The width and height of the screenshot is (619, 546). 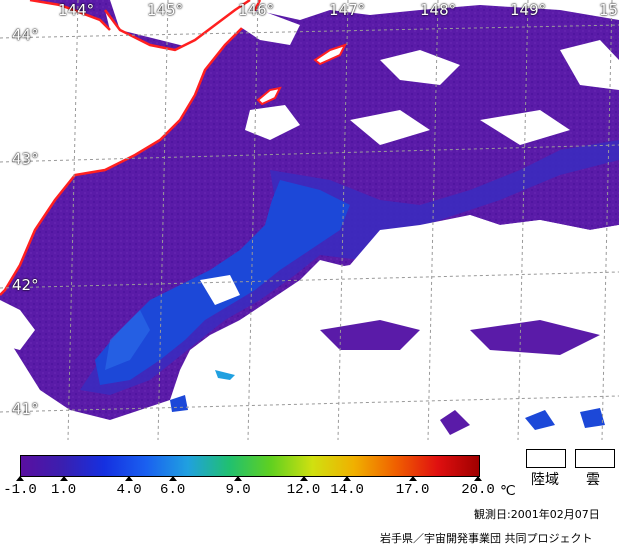 I want to click on color-scale-tick-label: 17.0, so click(x=412, y=490).